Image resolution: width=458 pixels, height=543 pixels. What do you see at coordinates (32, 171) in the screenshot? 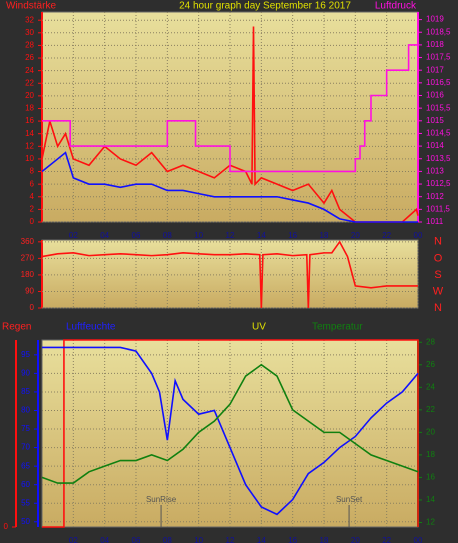
I see `y-tick-label: 8` at bounding box center [32, 171].